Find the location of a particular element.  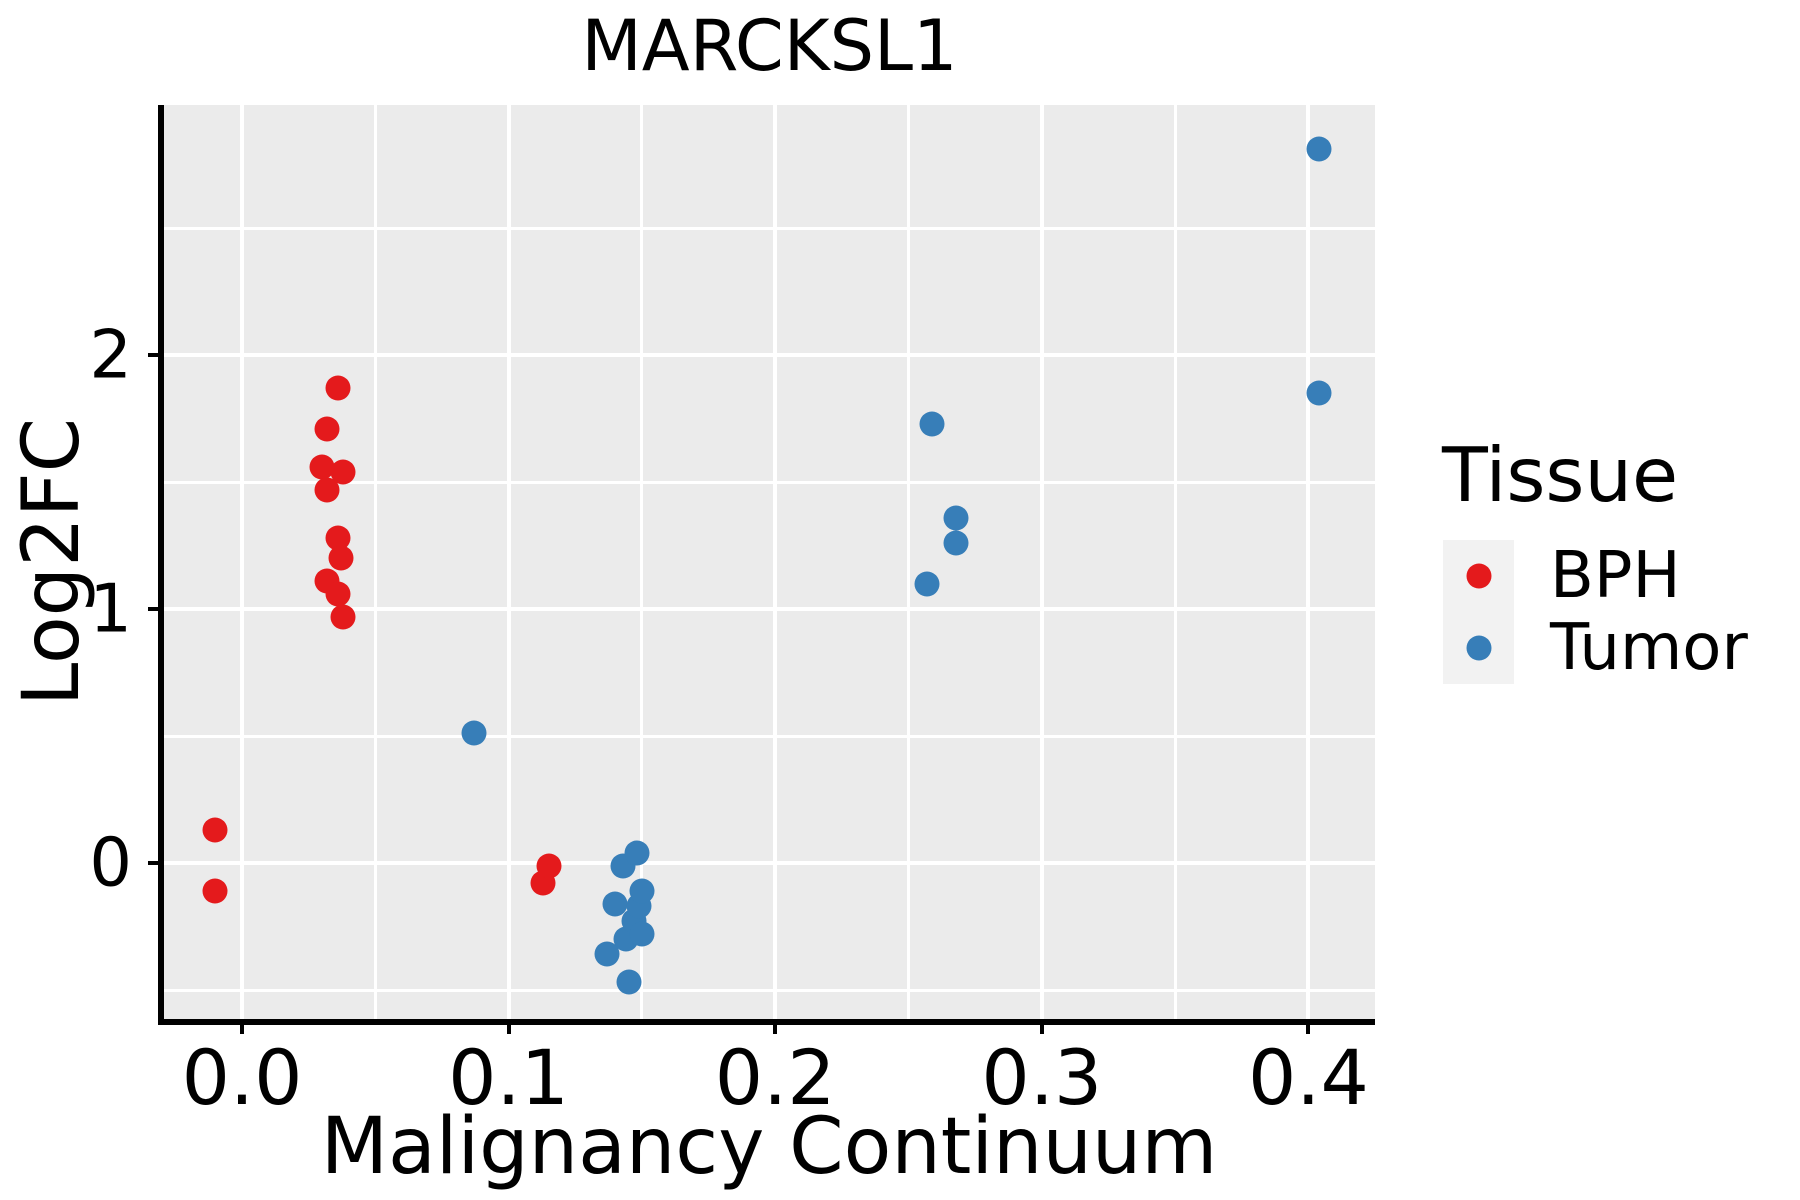

x-axis-line is located at coordinates (766, 1022).